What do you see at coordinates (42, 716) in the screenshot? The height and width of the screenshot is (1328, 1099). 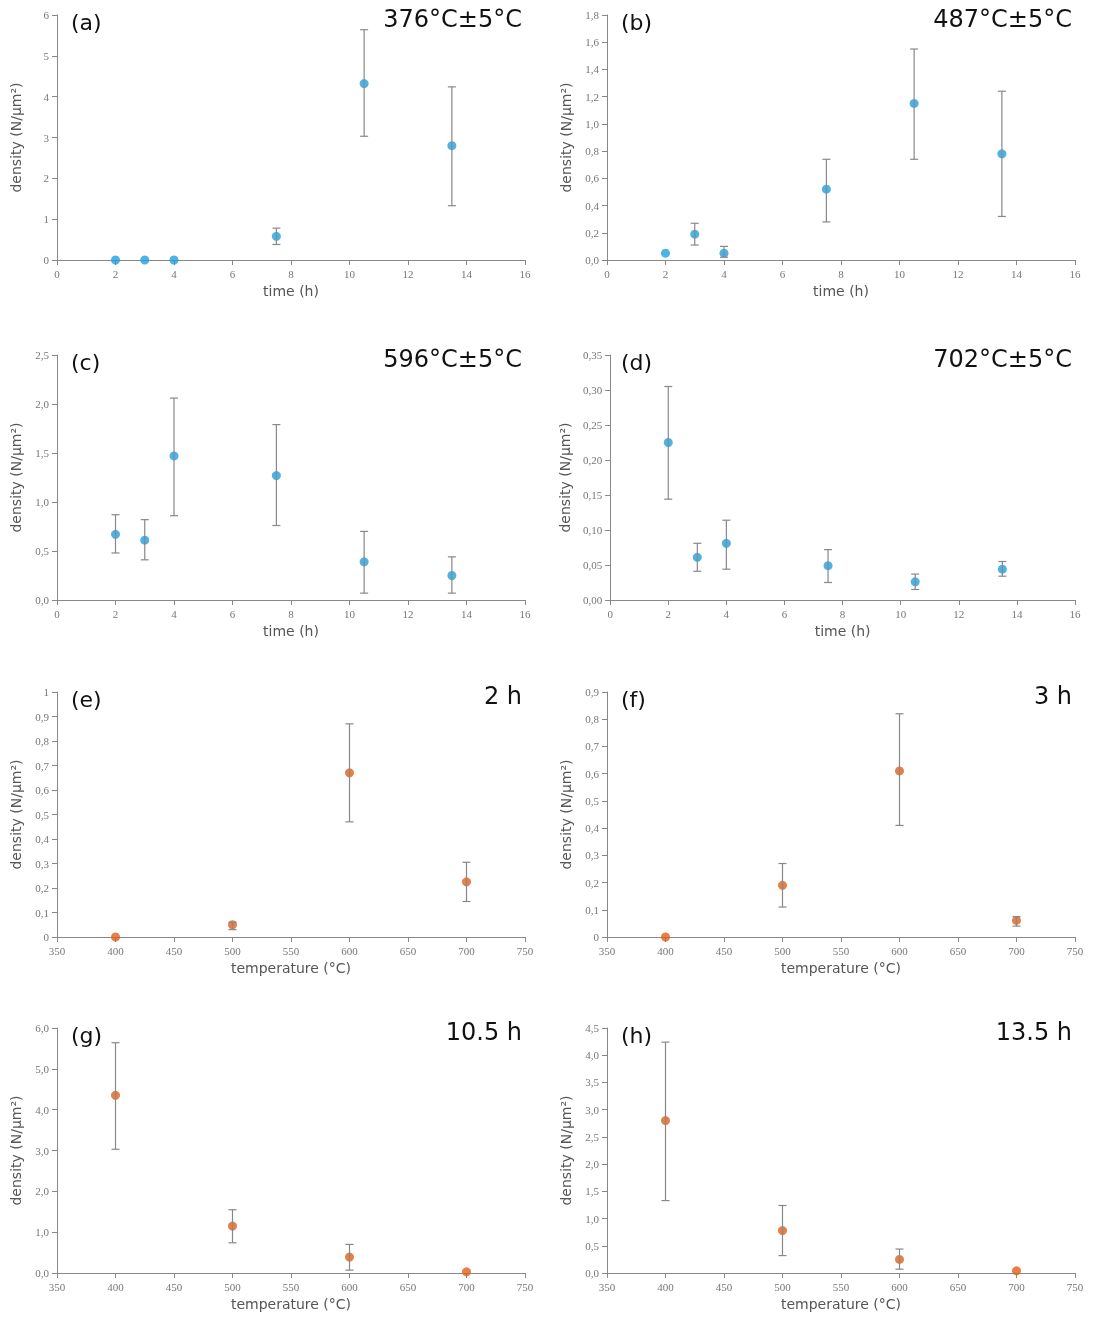 I see `y-tick-label: 0,9` at bounding box center [42, 716].